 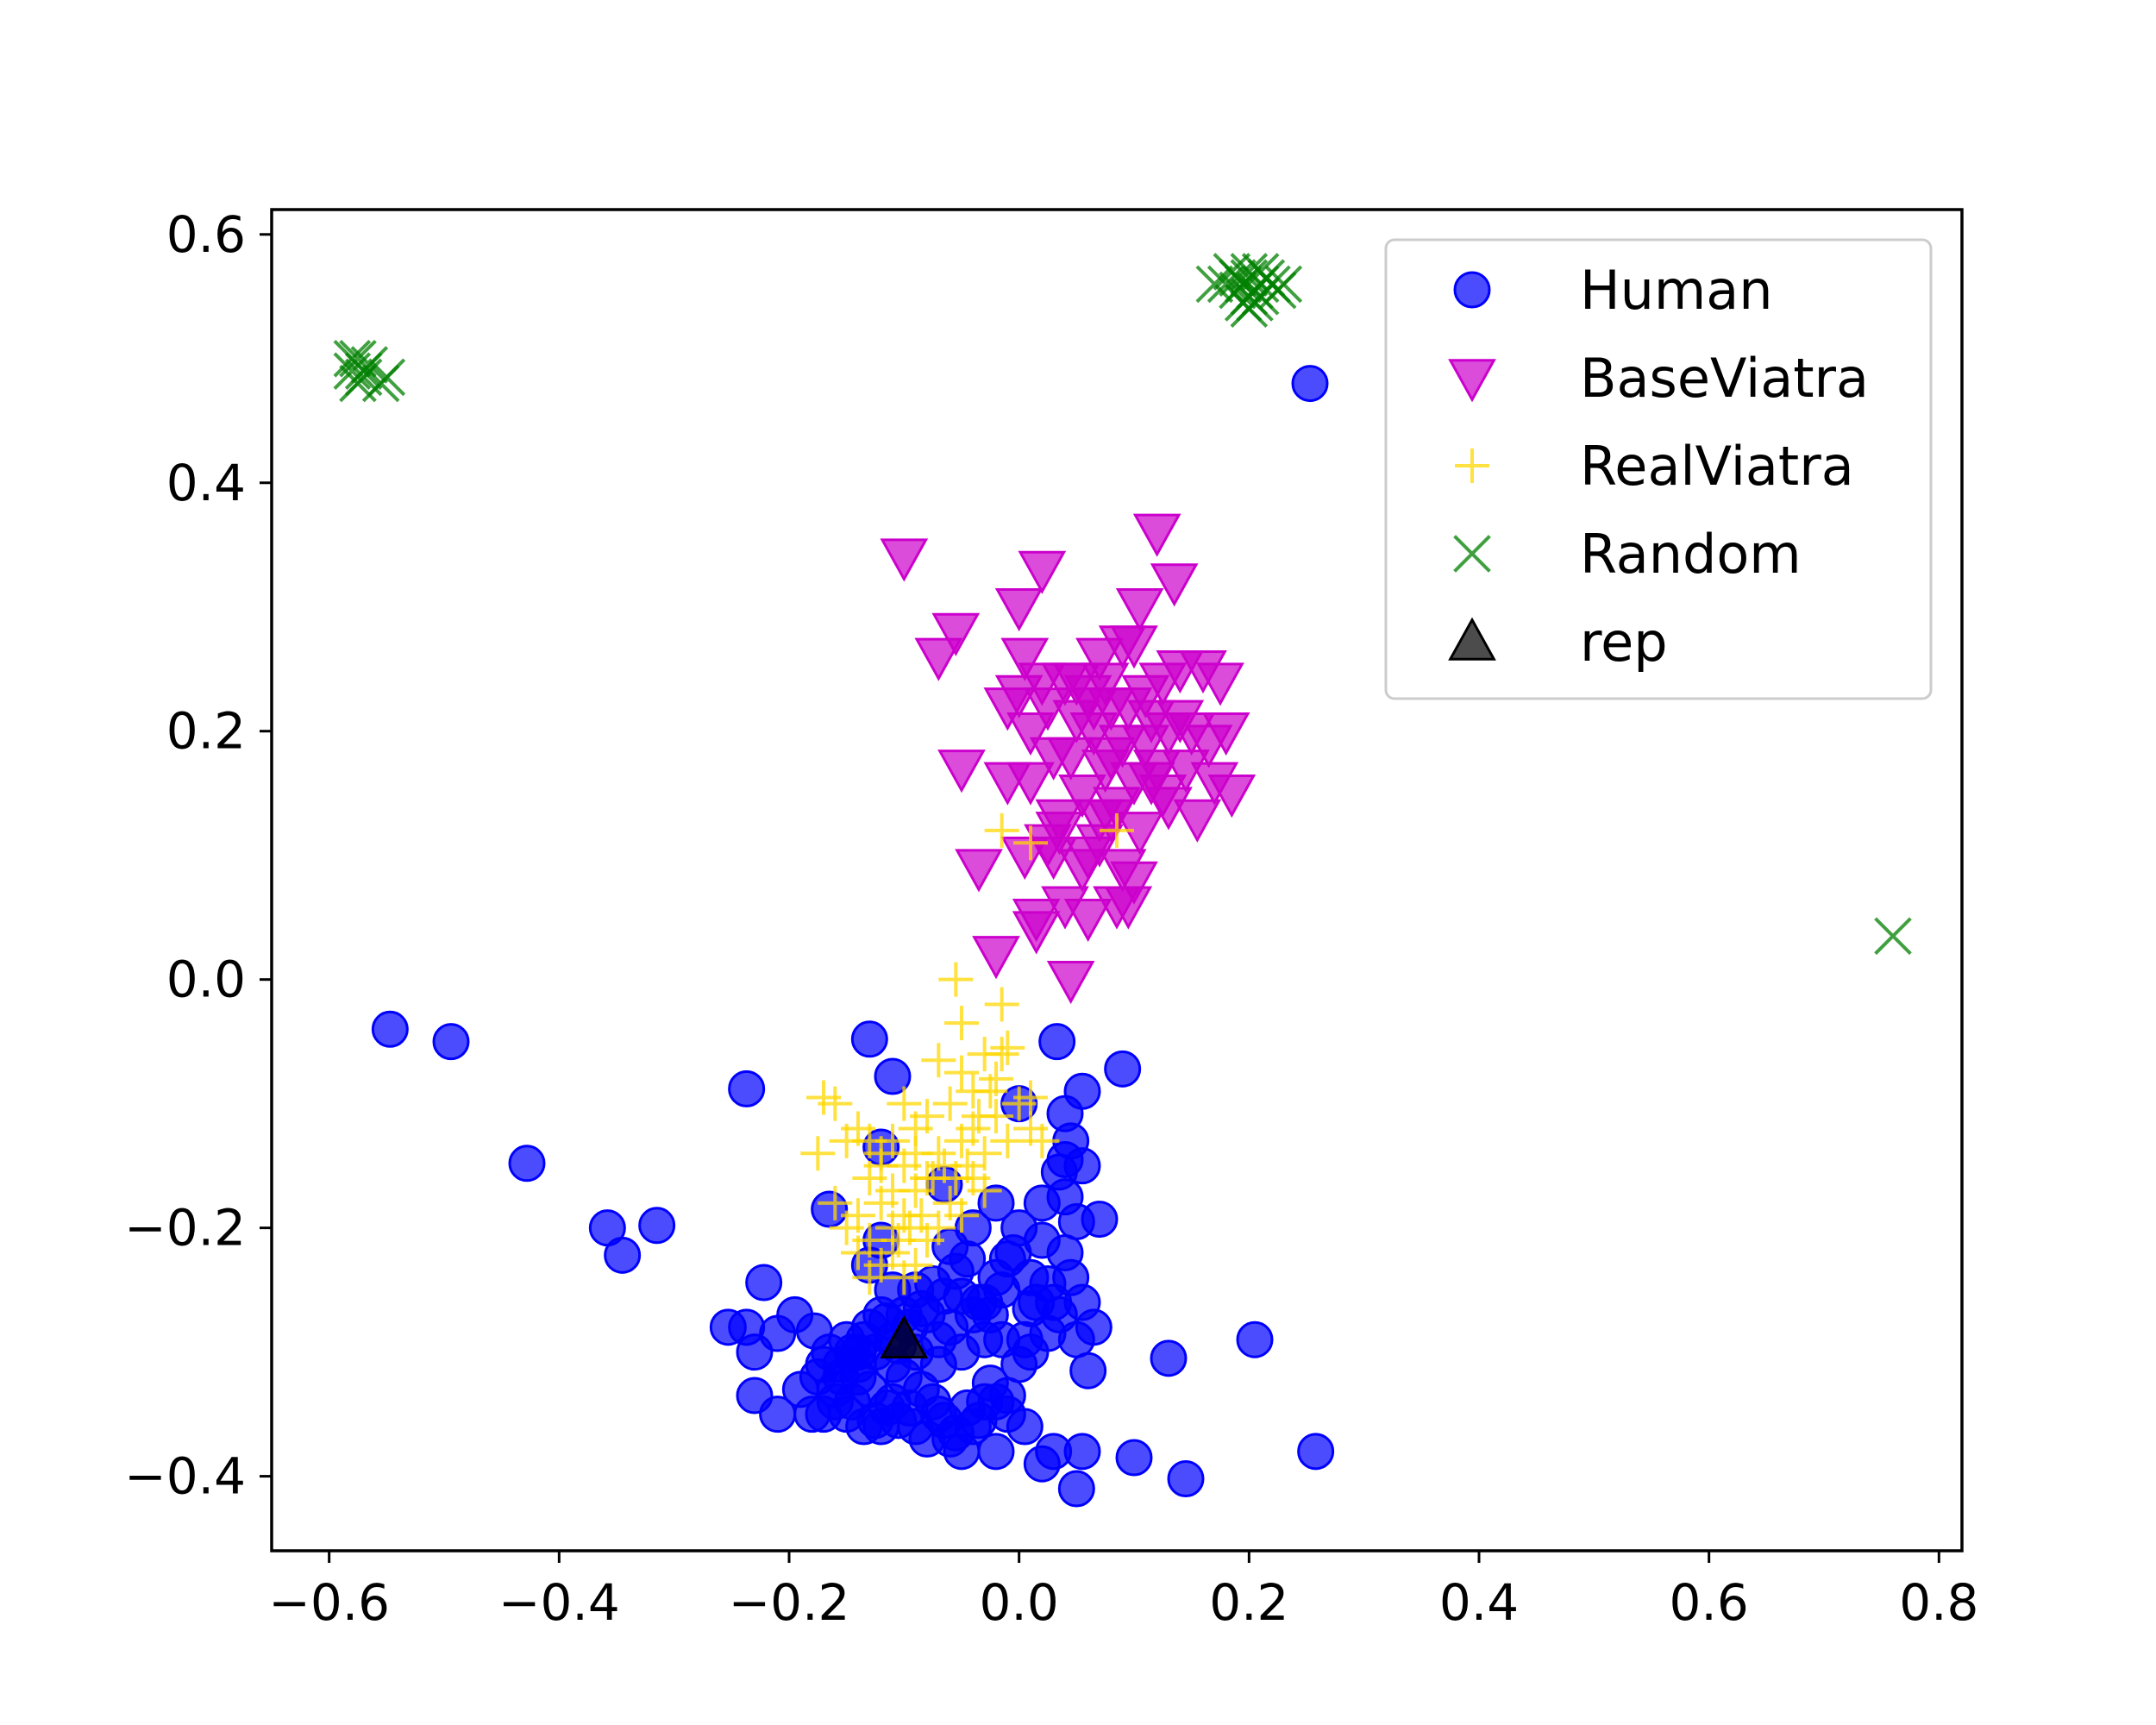 I want to click on legend-label-baseviatra: BaseViatra, so click(x=1724, y=378).